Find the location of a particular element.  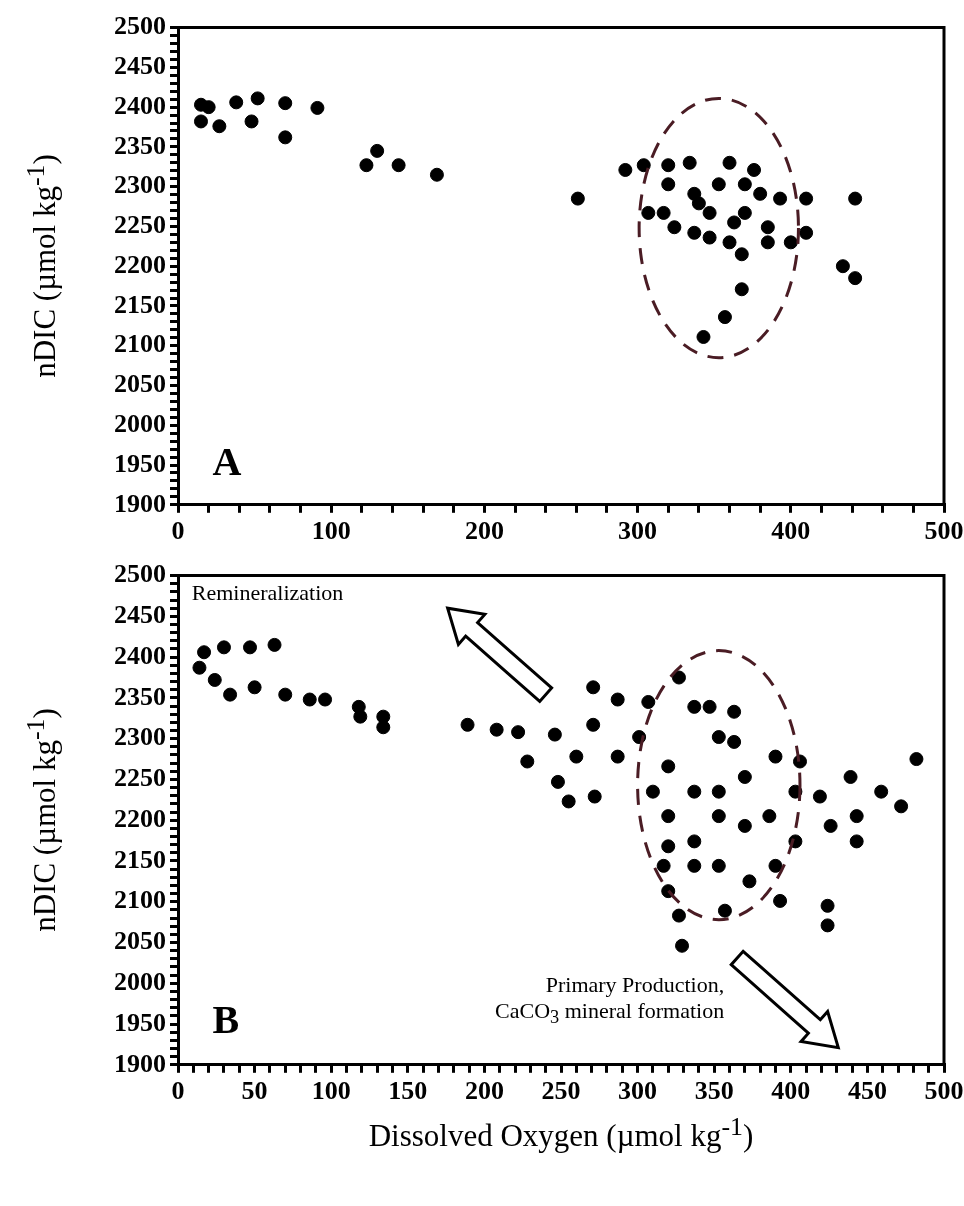

annotation: A is located at coordinates (227, 462).